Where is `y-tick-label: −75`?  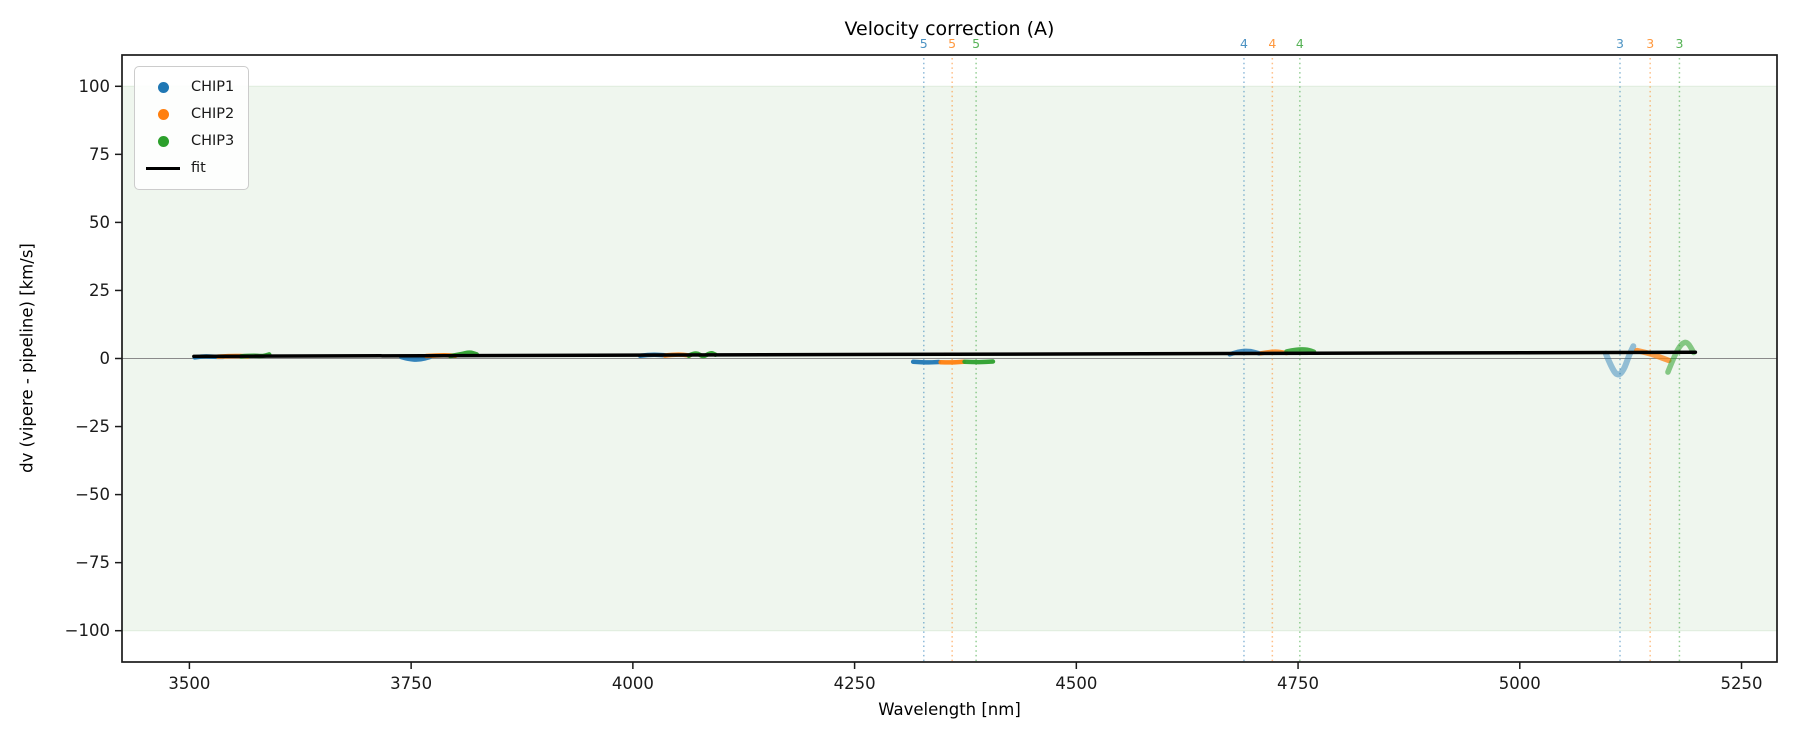 y-tick-label: −75 is located at coordinates (92, 562).